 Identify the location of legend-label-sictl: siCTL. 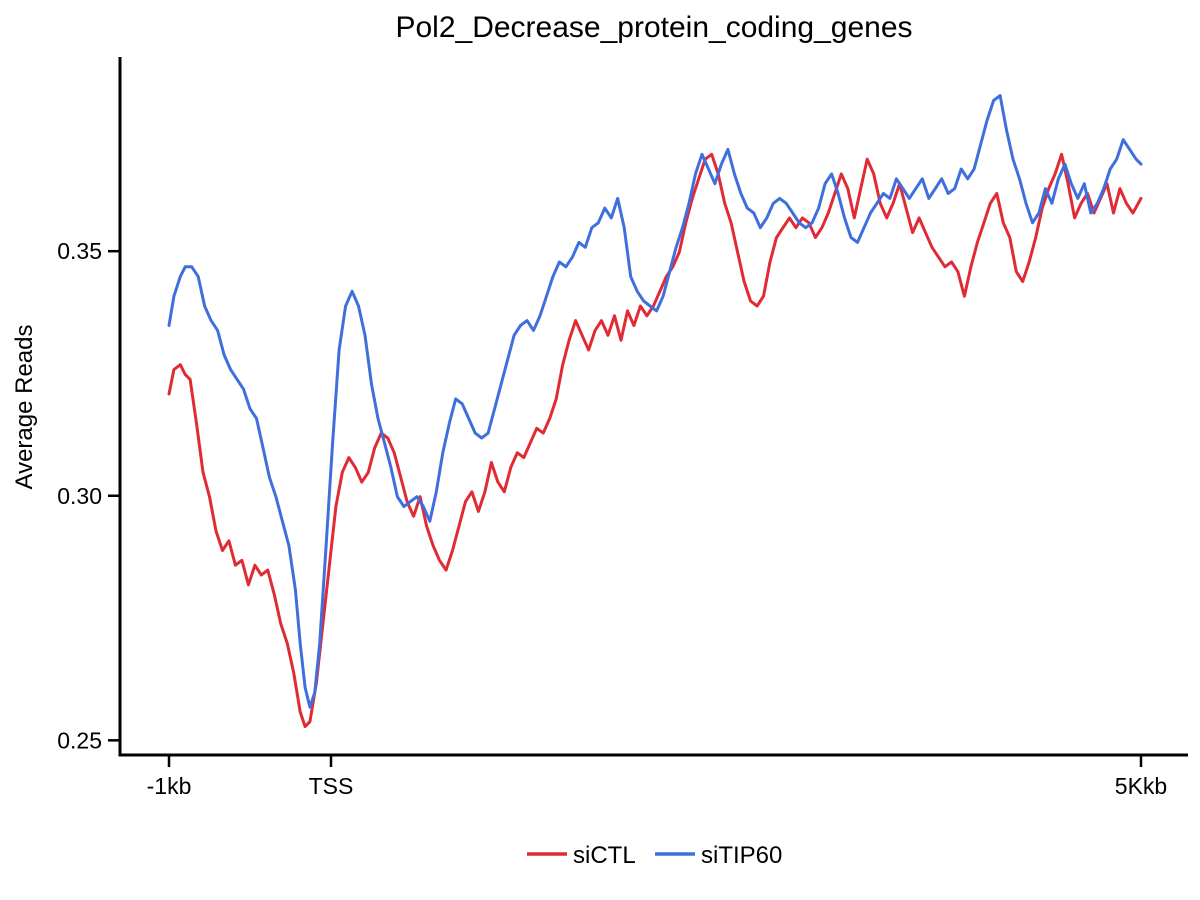
(604, 855).